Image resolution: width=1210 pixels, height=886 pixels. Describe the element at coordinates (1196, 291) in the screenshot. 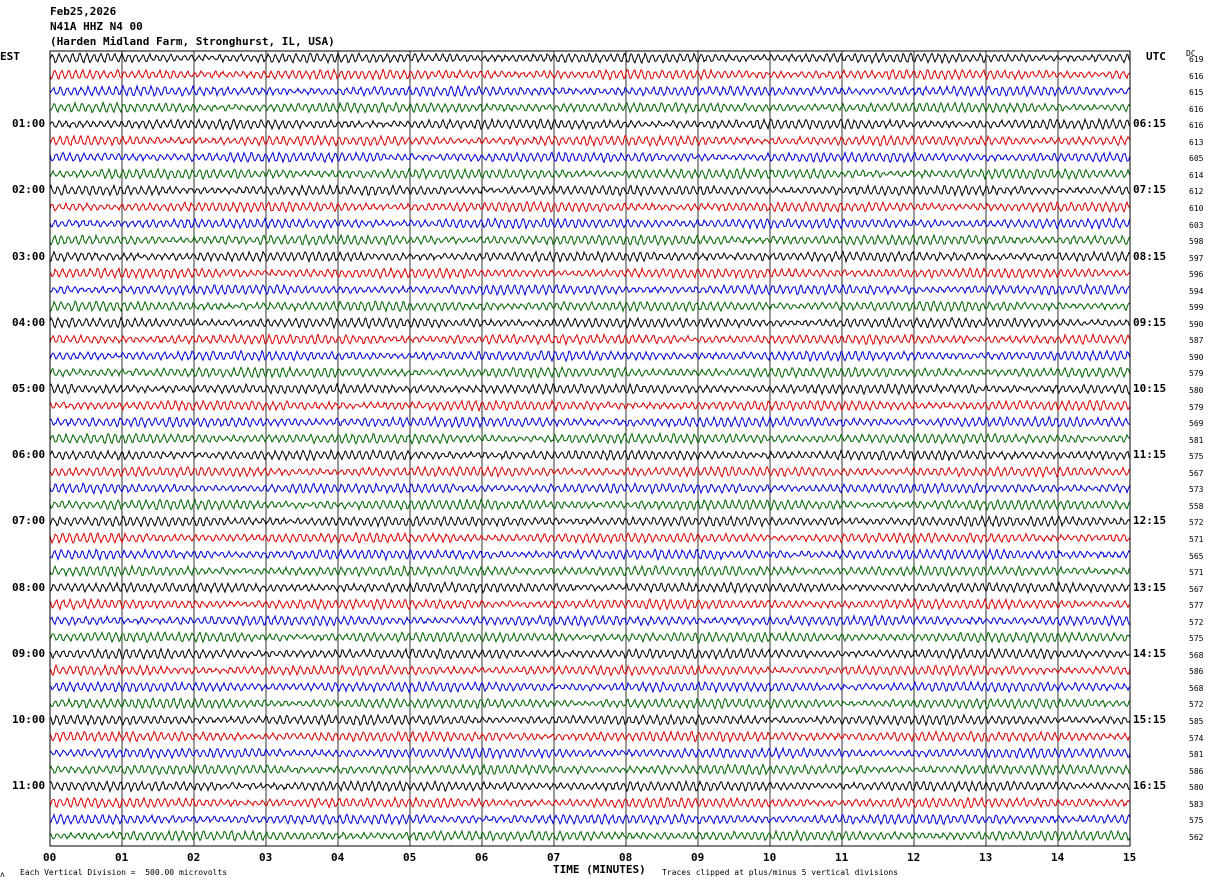

I see `dc-offset-value: 594` at that location.